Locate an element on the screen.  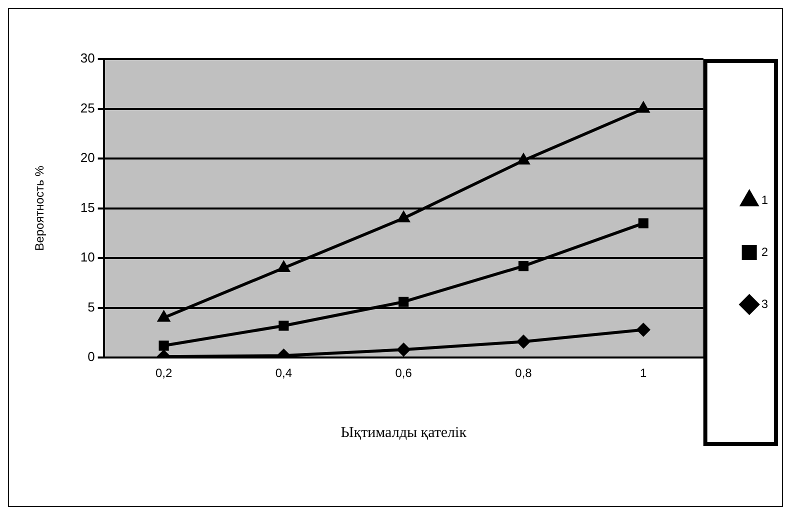
x-tick-label: 0,2 is located at coordinates (163, 373).